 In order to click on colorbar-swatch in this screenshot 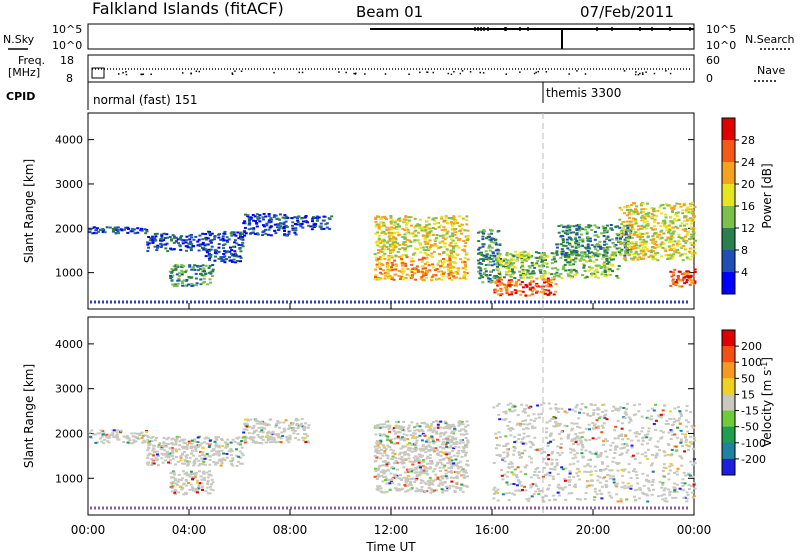, I will do `click(728, 195)`.